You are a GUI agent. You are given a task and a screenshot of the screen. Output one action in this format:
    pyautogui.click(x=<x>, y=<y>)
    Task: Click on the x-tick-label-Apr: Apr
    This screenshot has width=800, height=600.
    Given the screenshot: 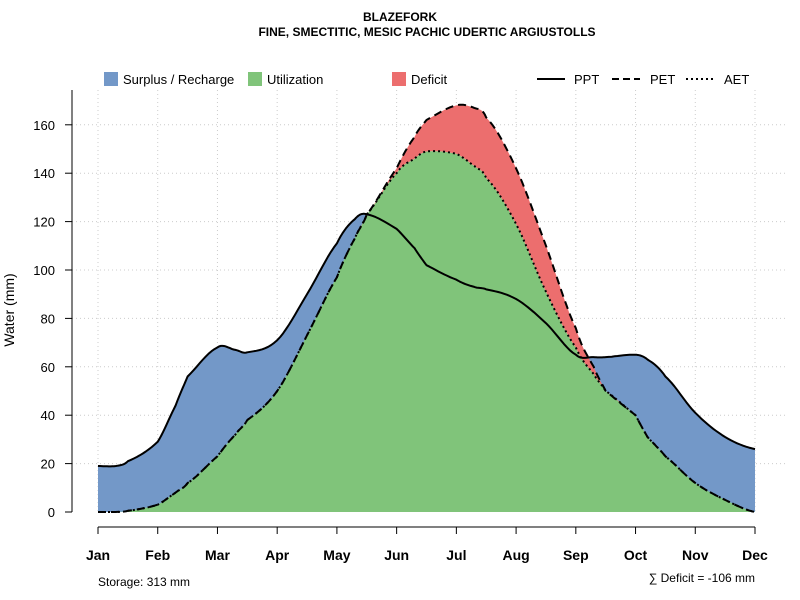 What is the action you would take?
    pyautogui.click(x=277, y=555)
    